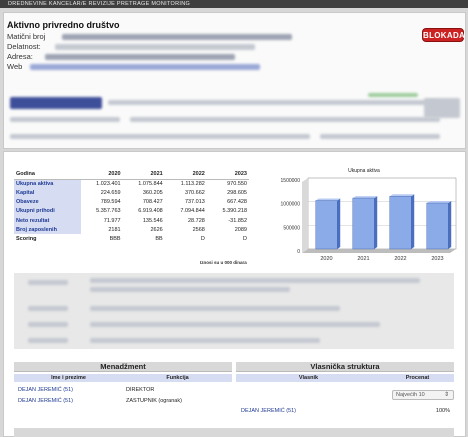  Describe the element at coordinates (185, 175) in the screenshot. I see `col-2022: 2022` at that location.